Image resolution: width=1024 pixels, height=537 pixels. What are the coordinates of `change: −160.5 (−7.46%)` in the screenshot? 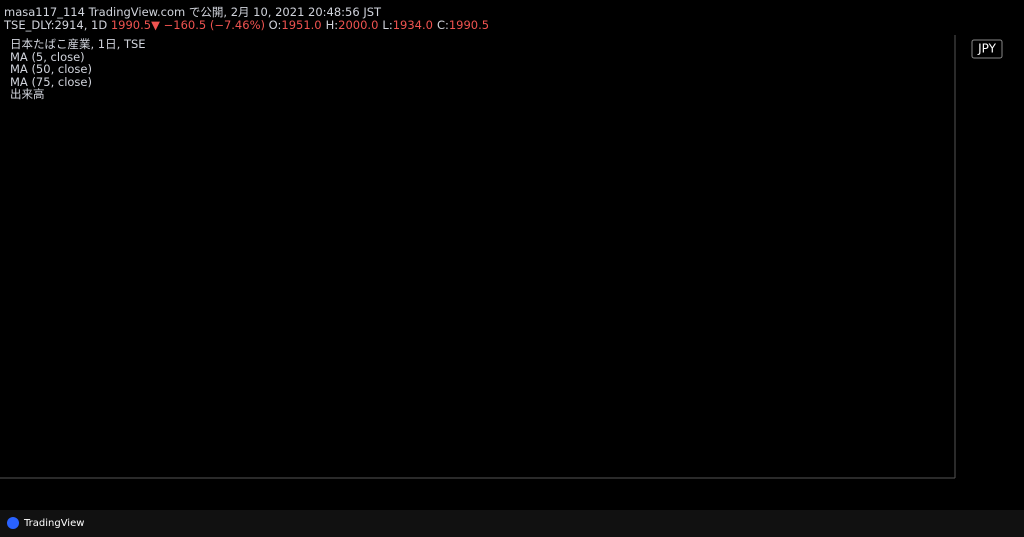 It's located at (214, 25).